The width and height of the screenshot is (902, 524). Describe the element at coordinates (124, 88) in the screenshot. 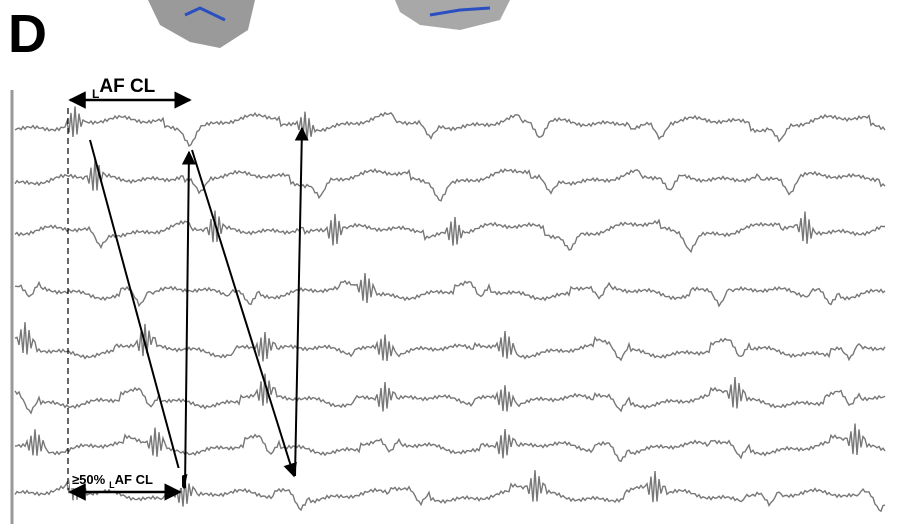

I see `cycle-length-label: LAF CL` at that location.